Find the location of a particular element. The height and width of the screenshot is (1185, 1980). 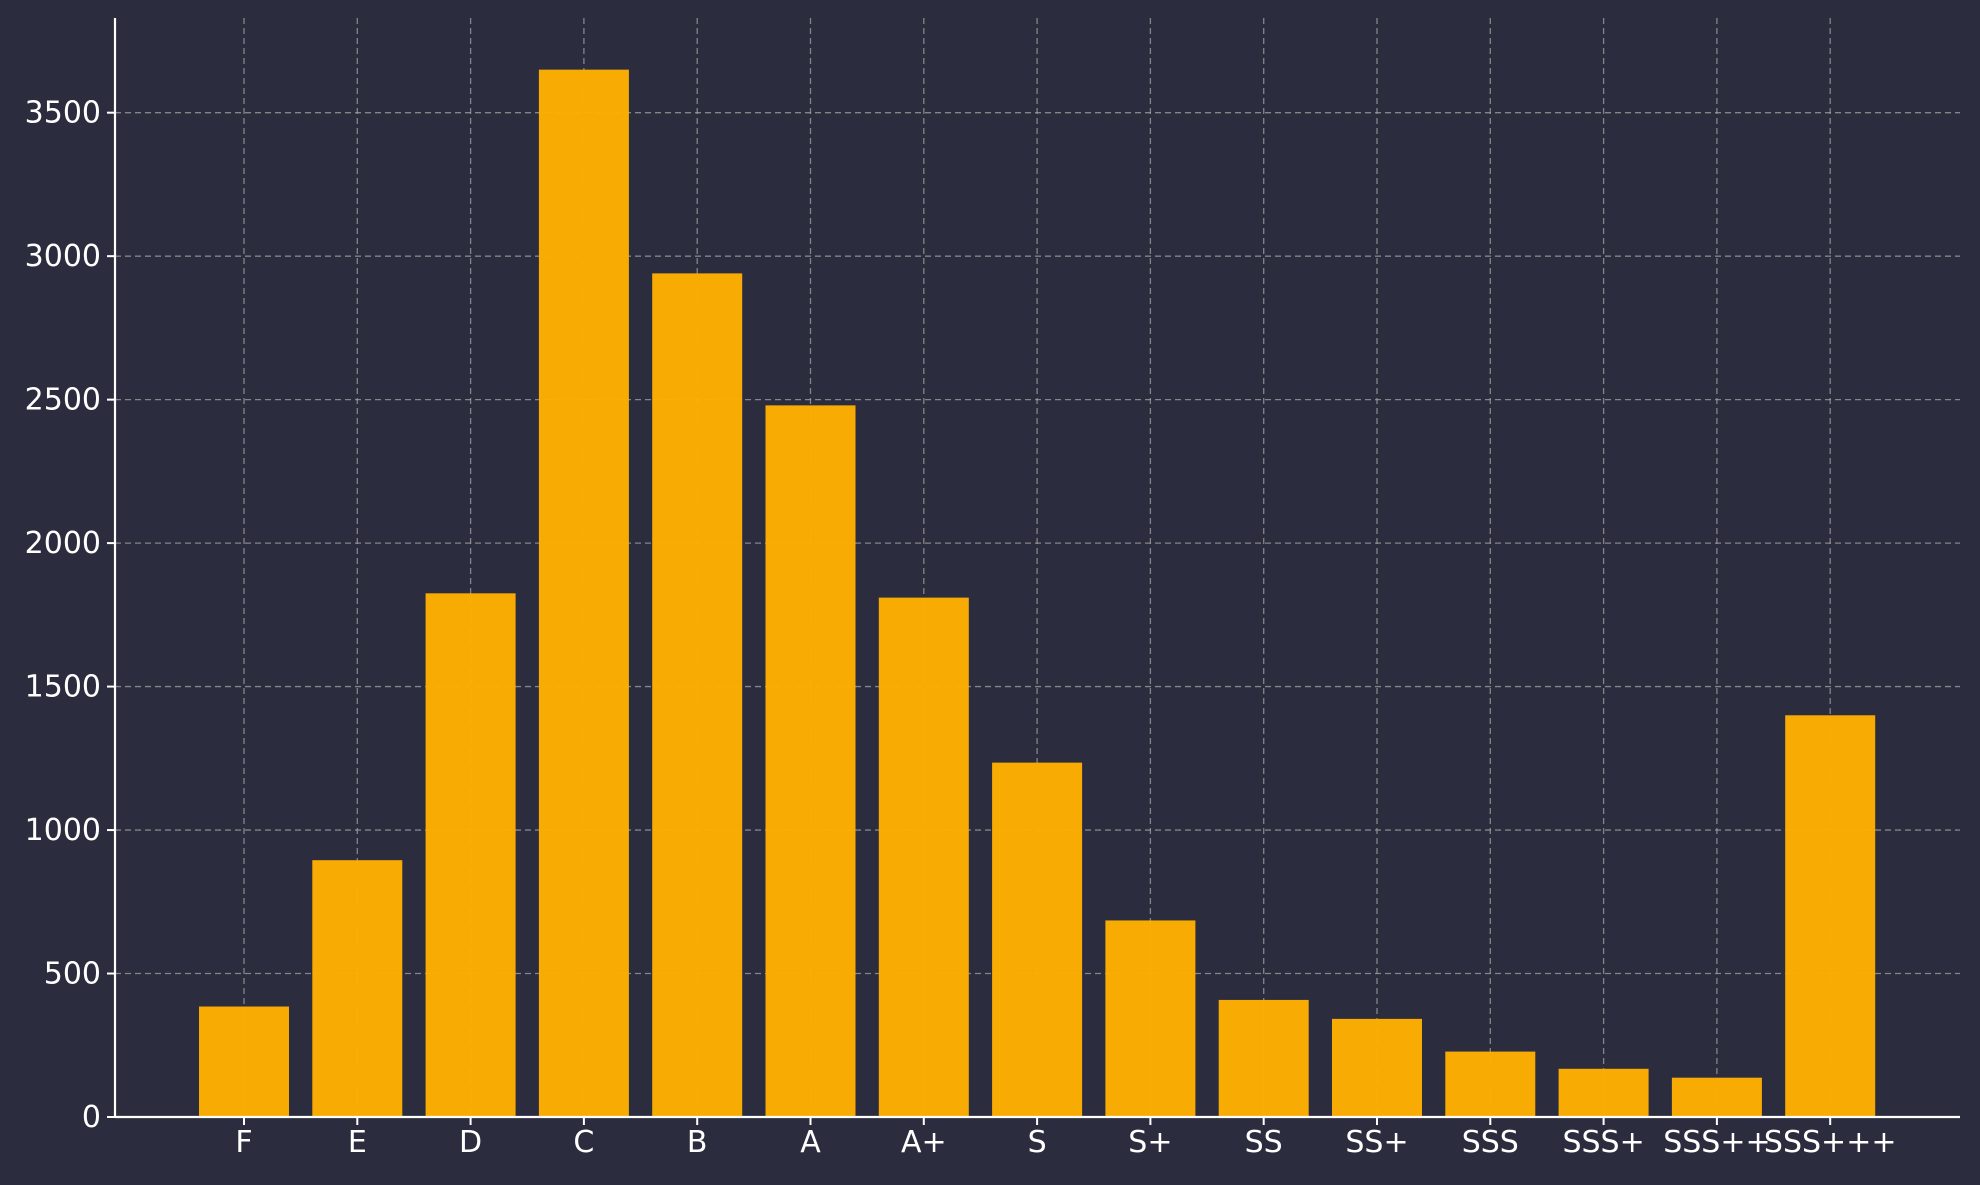

bar-A+ is located at coordinates (923, 857).